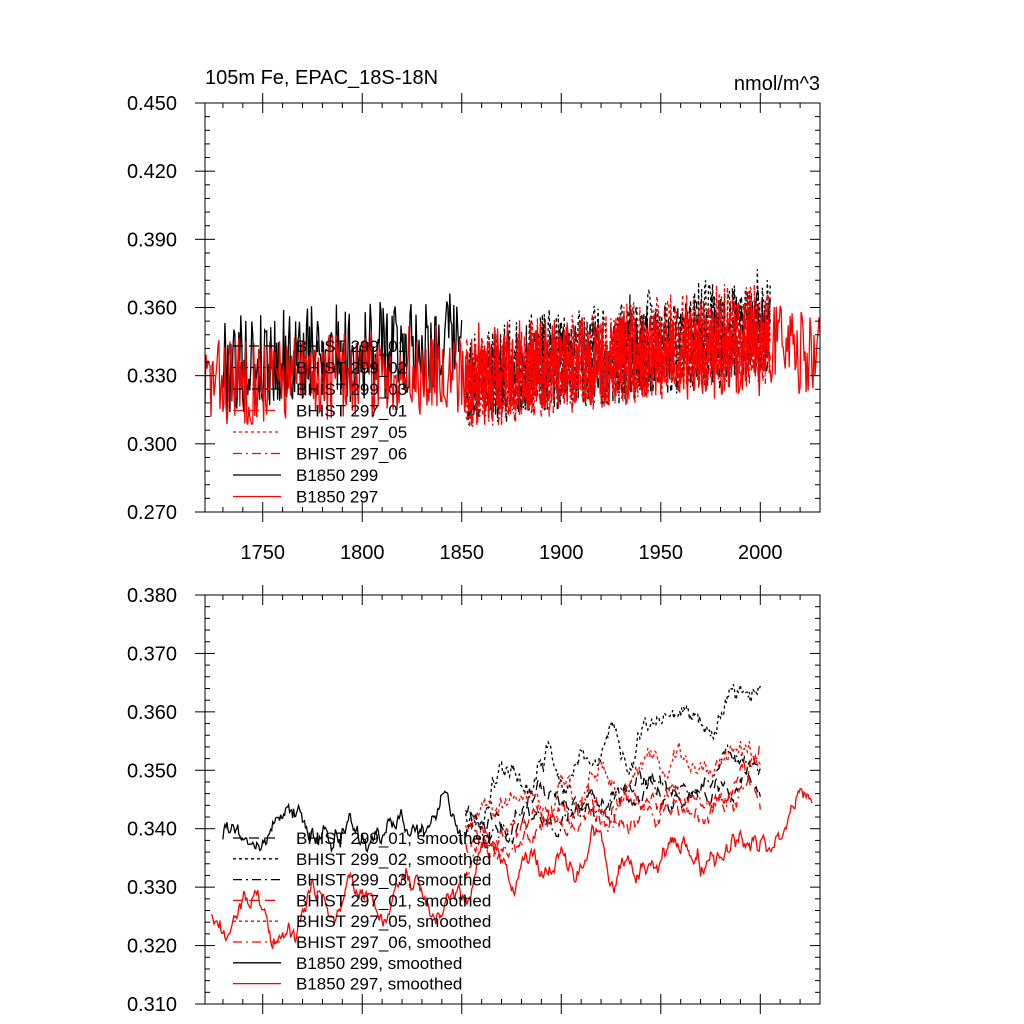 The height and width of the screenshot is (1024, 1024). Describe the element at coordinates (152, 104) in the screenshot. I see `y-tick-label: 0.450` at that location.